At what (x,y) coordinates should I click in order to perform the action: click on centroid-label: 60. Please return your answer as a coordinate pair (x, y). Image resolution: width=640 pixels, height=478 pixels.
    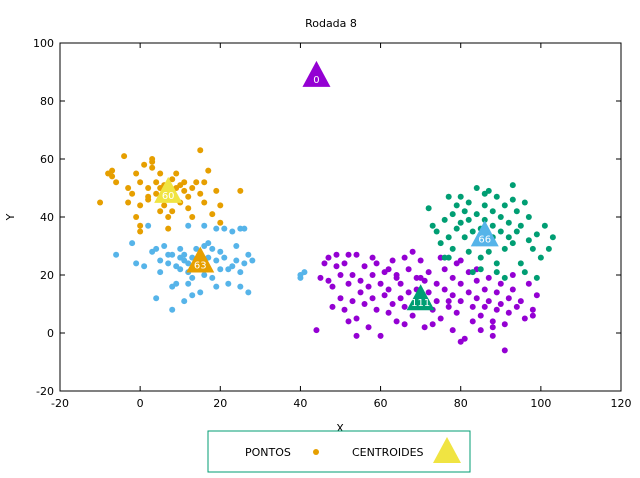
    Looking at the image, I should click on (168, 196).